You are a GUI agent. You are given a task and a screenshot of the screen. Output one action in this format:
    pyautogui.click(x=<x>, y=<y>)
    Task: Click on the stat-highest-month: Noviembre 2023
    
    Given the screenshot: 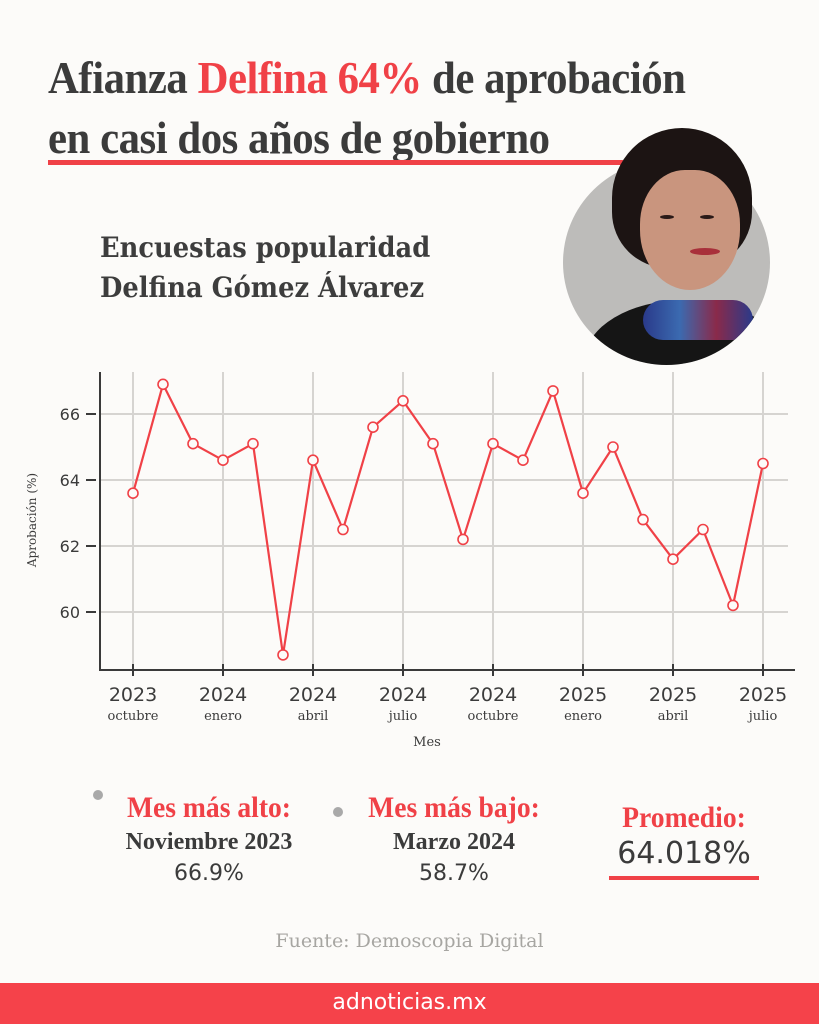 What is the action you would take?
    pyautogui.click(x=209, y=842)
    